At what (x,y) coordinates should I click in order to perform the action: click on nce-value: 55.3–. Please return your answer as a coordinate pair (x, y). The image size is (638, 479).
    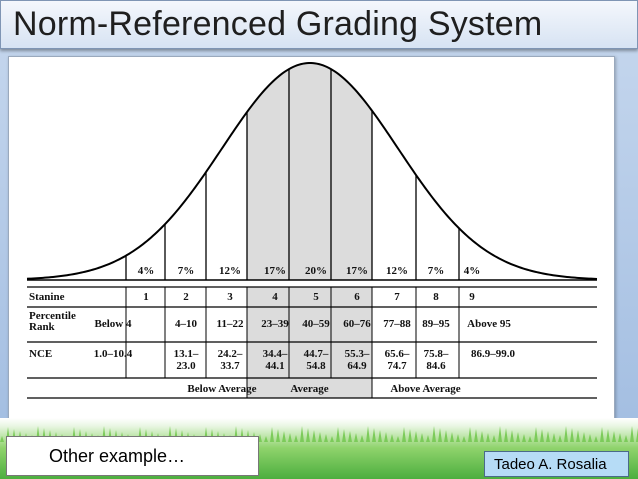
    Looking at the image, I should click on (357, 354).